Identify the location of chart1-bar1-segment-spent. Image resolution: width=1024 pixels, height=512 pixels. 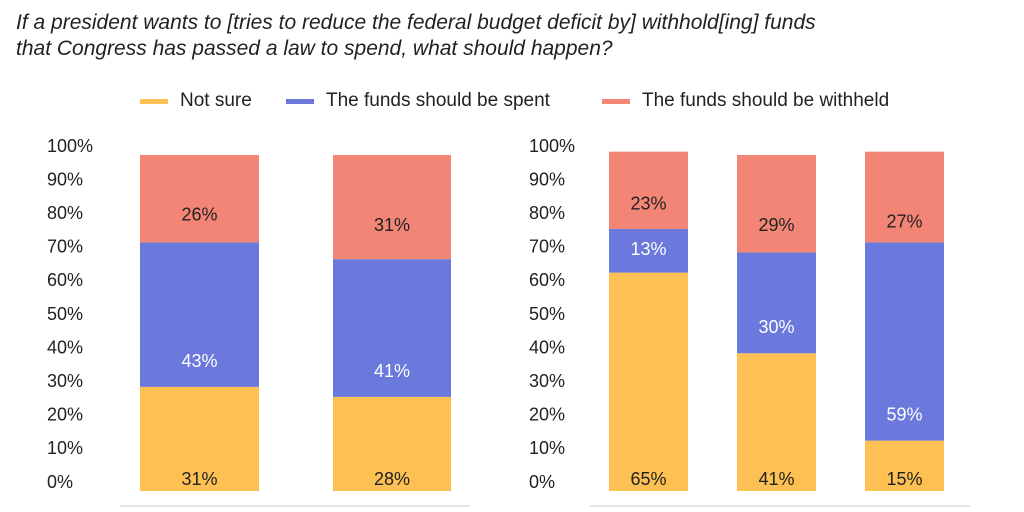
(199, 314).